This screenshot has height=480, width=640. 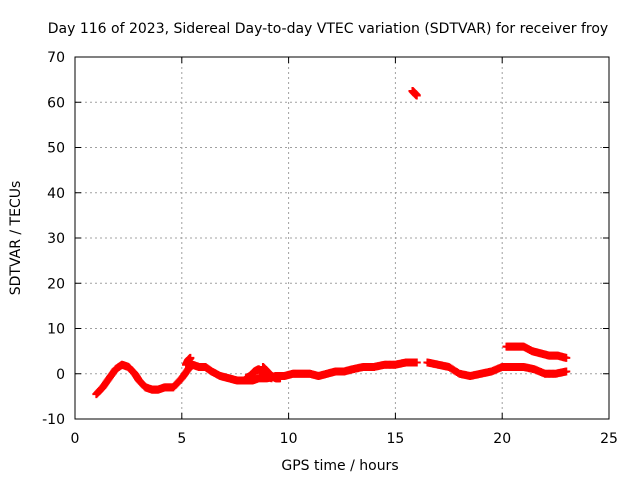 I want to click on y-tick-label: 60, so click(x=56, y=103).